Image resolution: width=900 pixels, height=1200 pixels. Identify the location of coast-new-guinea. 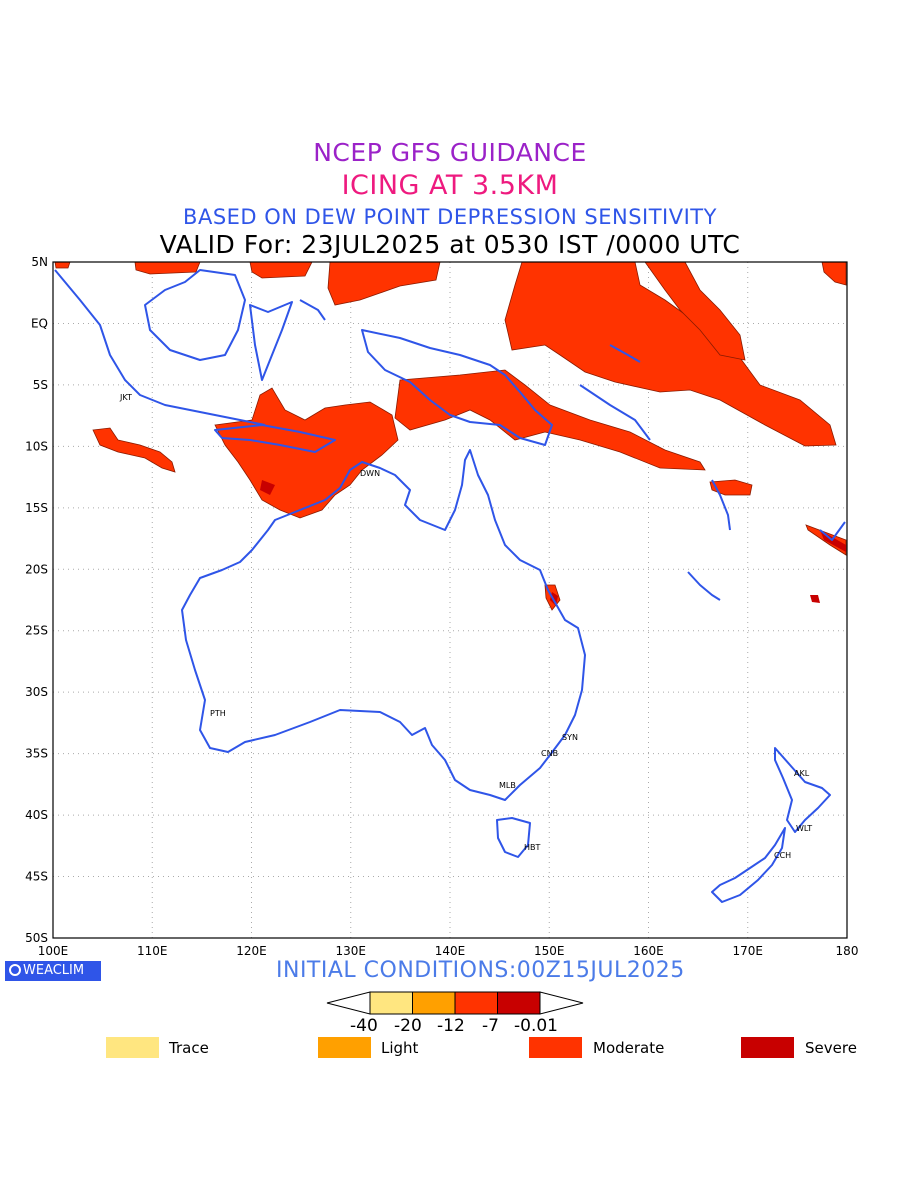
(457, 387).